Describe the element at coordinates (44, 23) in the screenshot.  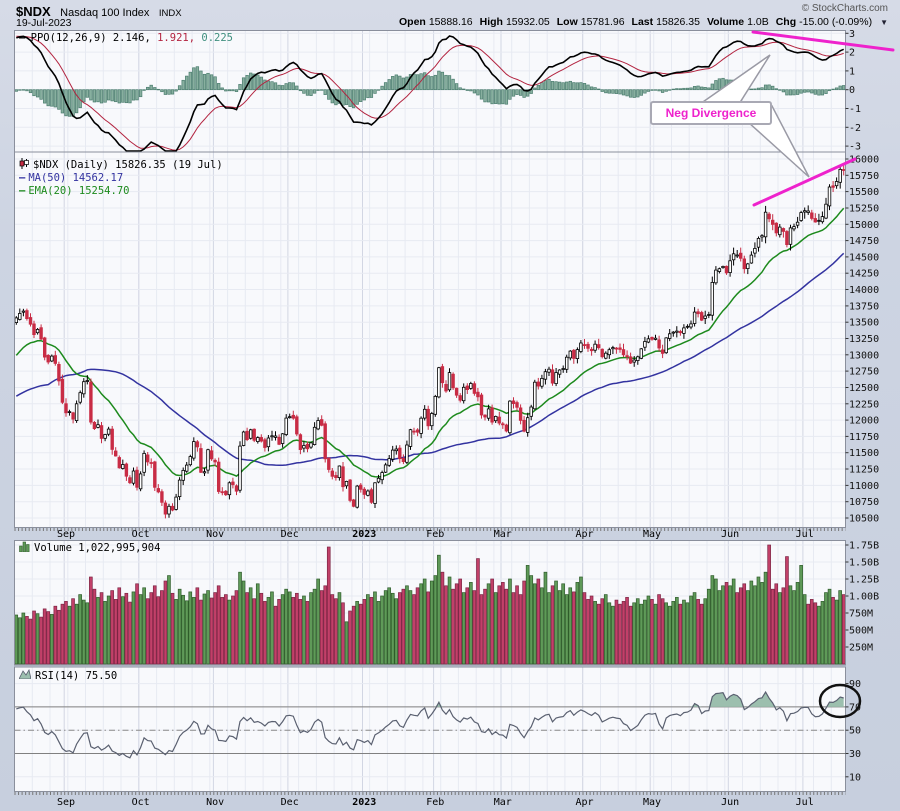
I see `chart-date: 19-Jul-2023` at that location.